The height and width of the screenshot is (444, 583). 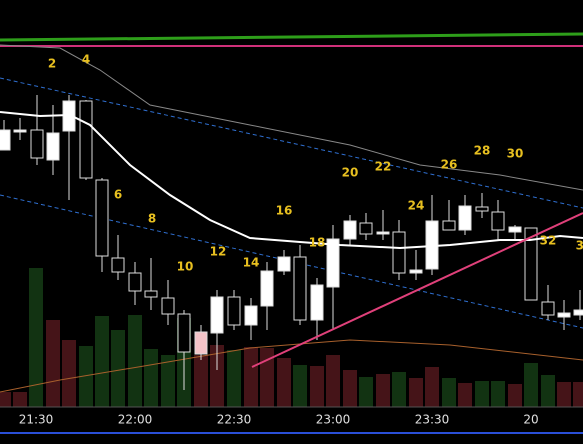 I want to click on wave-label: 20, so click(x=350, y=173).